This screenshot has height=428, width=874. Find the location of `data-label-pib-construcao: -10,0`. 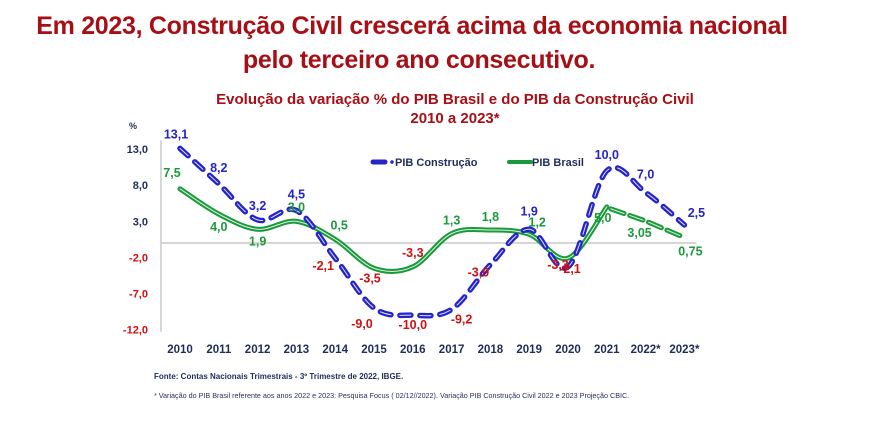

data-label-pib-construcao: -10,0 is located at coordinates (413, 325).